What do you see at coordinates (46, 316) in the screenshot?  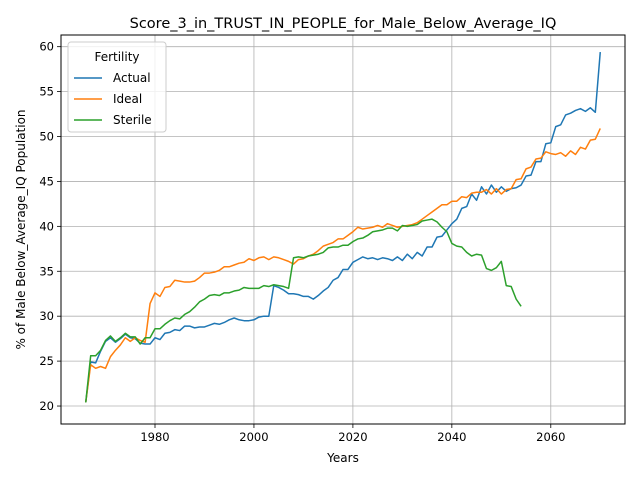 I see `y-tick-label: 30` at bounding box center [46, 316].